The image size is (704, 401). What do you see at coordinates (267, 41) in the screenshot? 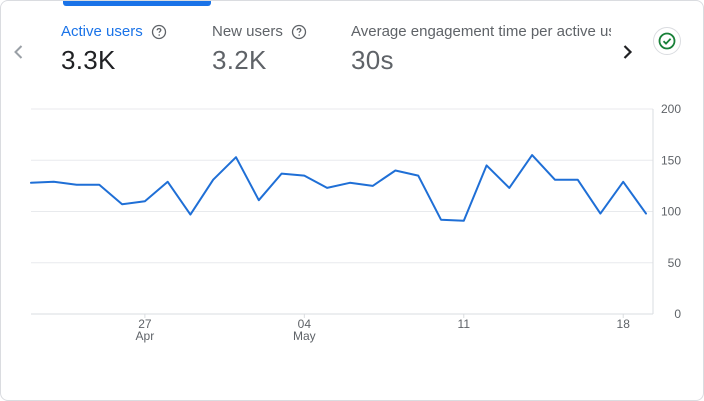
I see `tab-new-users: New users 3.2K` at bounding box center [267, 41].